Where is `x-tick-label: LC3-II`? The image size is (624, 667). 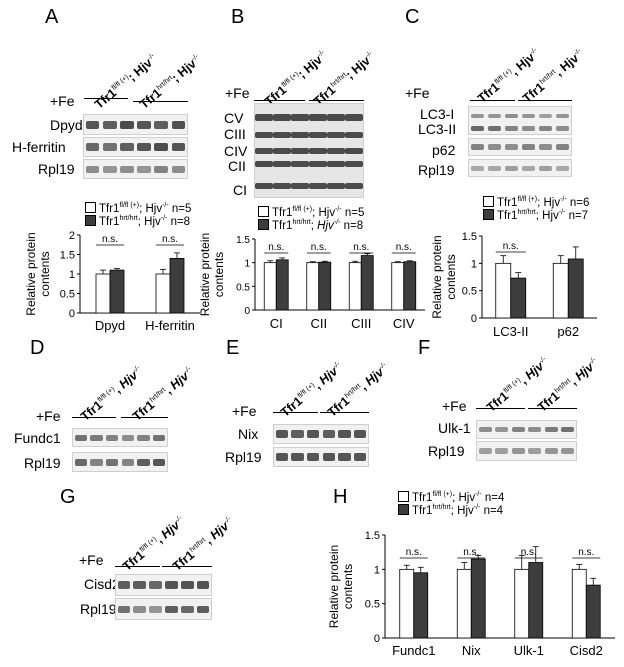
x-tick-label: LC3-II is located at coordinates (510, 331).